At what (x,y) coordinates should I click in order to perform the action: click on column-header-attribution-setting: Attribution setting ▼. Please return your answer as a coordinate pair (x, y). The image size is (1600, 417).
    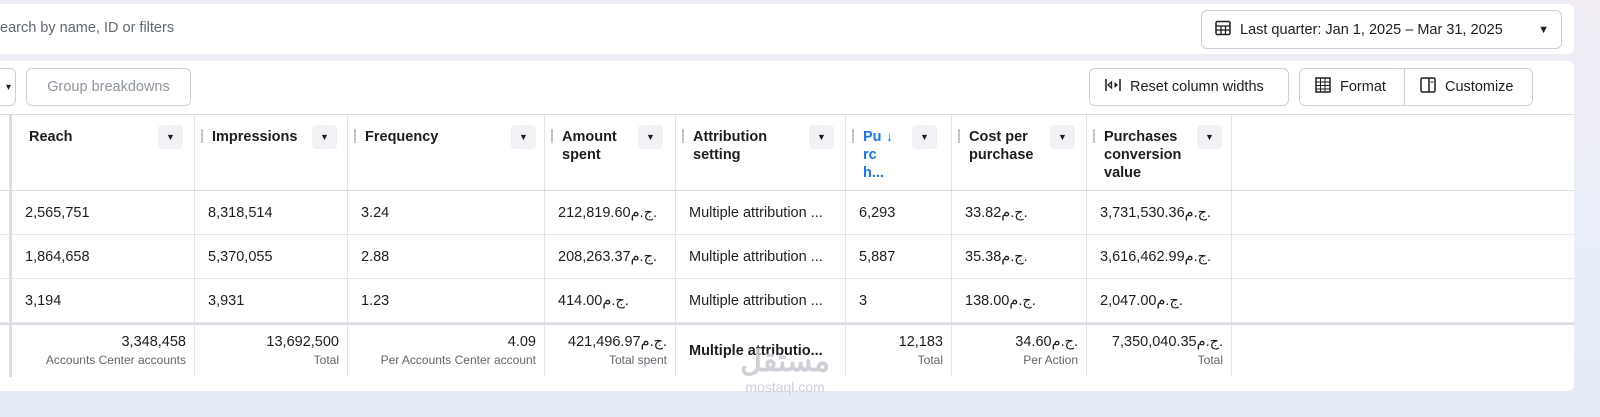
    Looking at the image, I should click on (761, 152).